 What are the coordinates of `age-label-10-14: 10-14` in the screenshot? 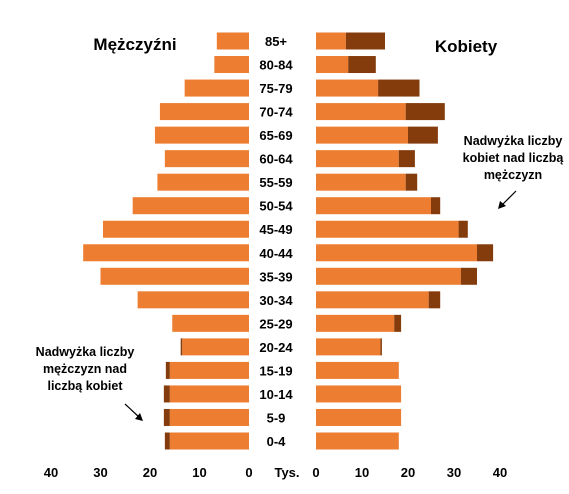 It's located at (276, 394).